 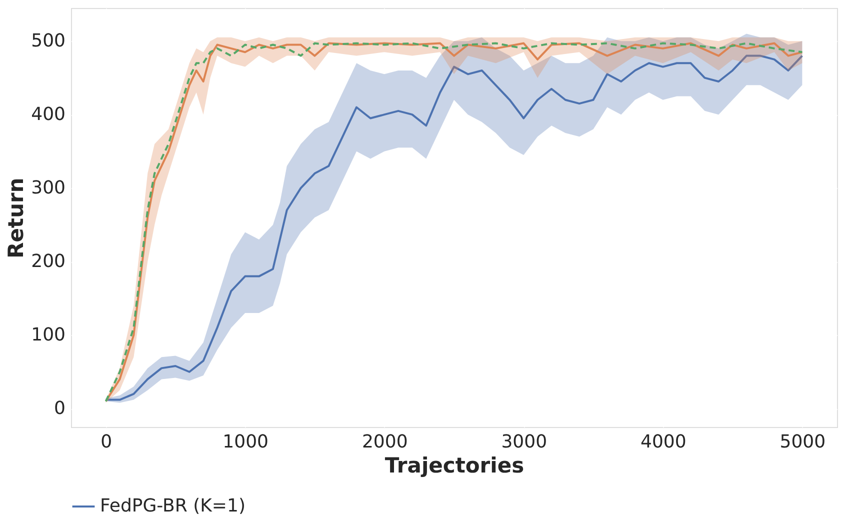 What do you see at coordinates (16, 218) in the screenshot?
I see `y-axis-title: Return` at bounding box center [16, 218].